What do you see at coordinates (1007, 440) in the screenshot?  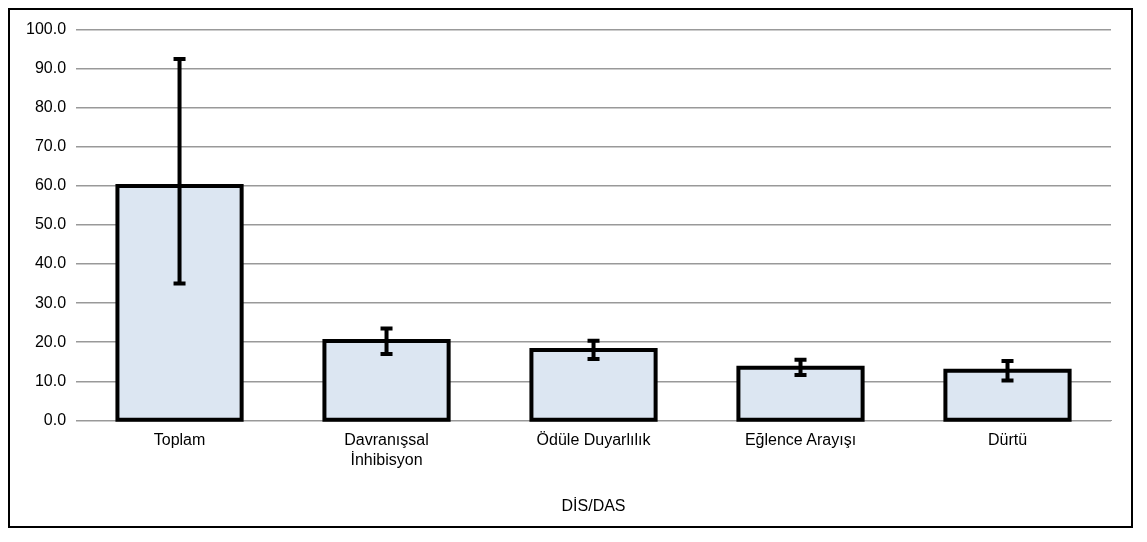 I see `x-tick-label: Dürtü` at bounding box center [1007, 440].